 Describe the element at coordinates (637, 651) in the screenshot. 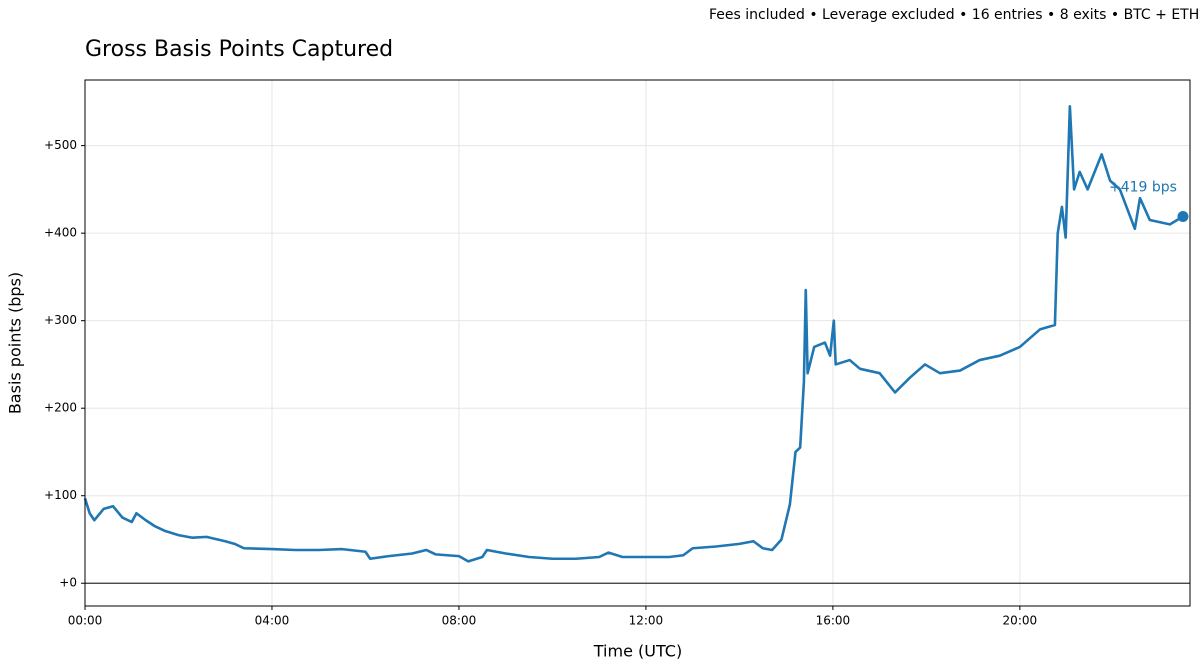

I see `x-axis-label: Time (UTC)` at that location.